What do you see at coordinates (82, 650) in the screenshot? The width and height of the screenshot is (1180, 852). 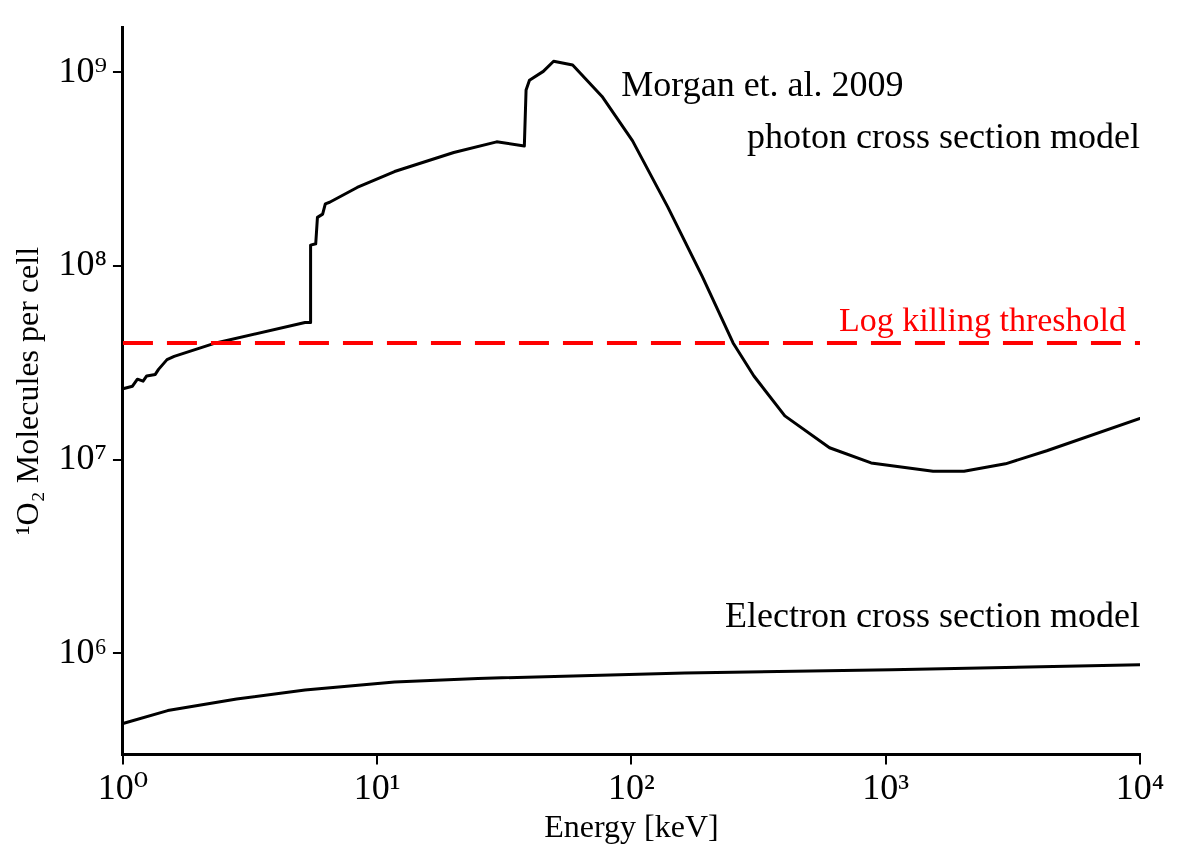 I see `y-tick-label: 10⁶` at bounding box center [82, 650].